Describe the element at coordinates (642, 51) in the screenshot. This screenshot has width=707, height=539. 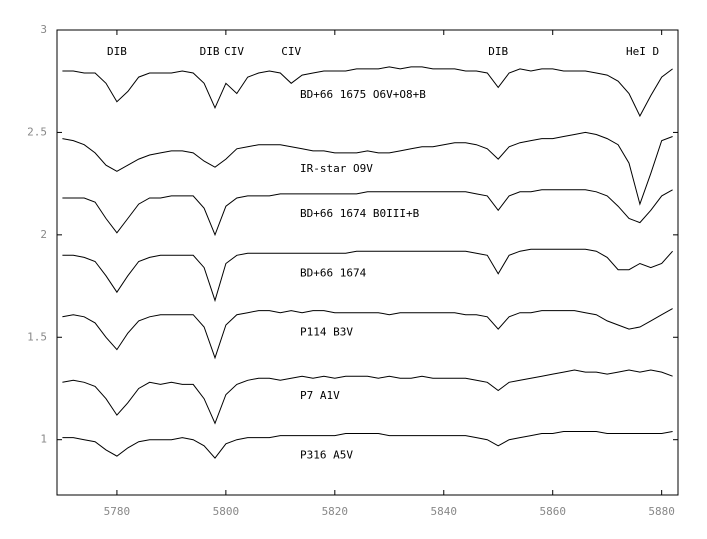
I see `annotation: HeI D` at that location.